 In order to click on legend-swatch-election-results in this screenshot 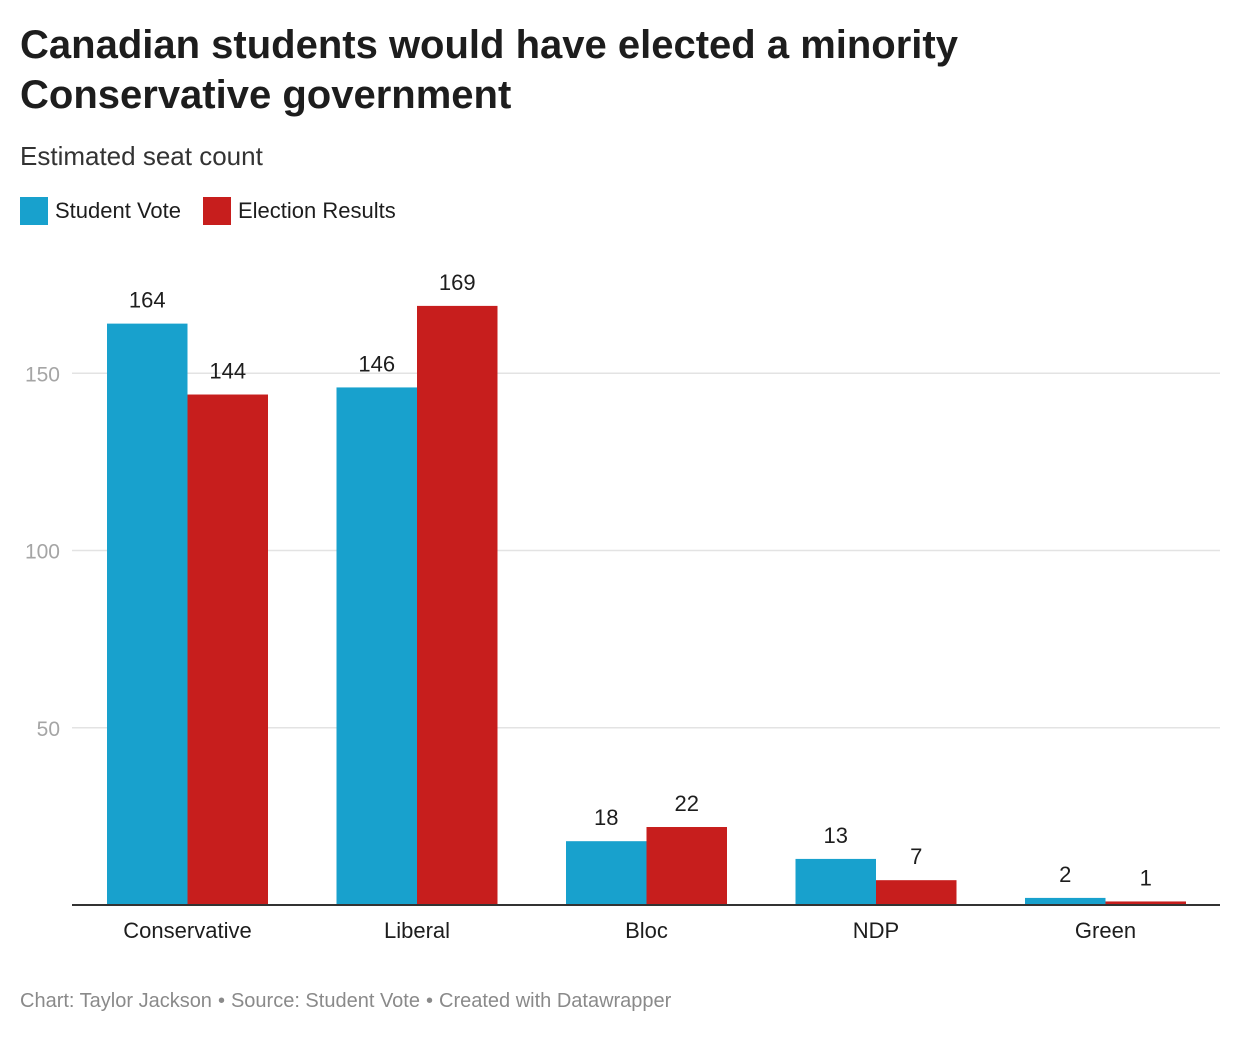, I will do `click(217, 211)`.